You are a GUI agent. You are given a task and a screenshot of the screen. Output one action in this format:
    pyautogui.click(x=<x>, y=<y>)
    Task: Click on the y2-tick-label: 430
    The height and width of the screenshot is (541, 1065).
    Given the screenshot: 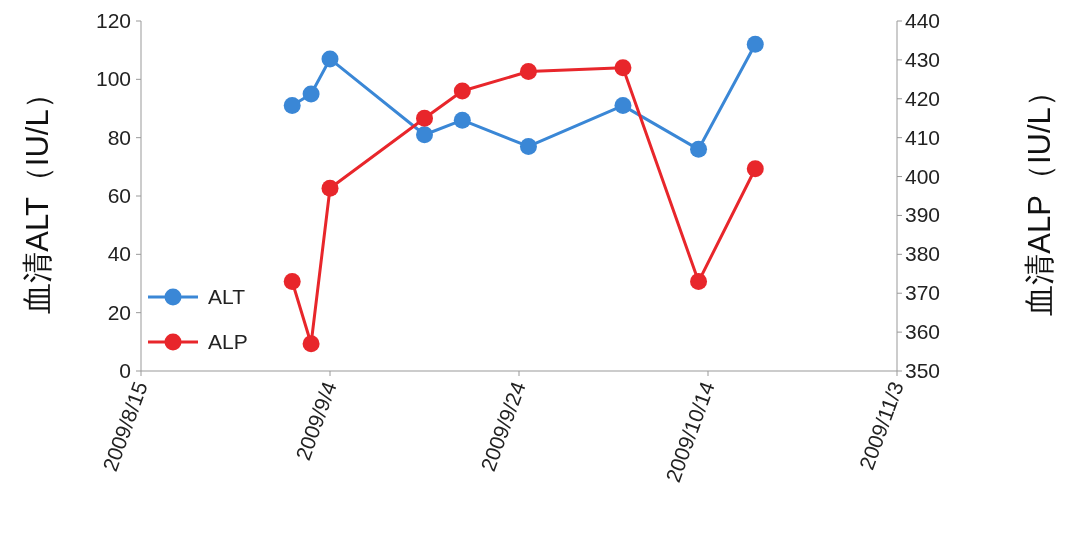 What is the action you would take?
    pyautogui.click(x=923, y=59)
    